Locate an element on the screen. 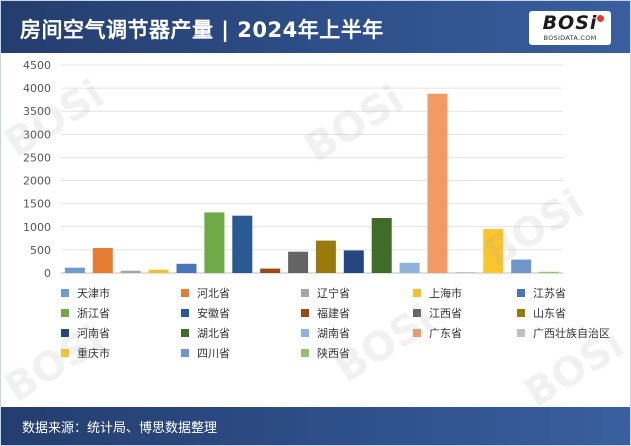 The image size is (631, 446). source-note: 数据来源：统计局、博思数据整理 is located at coordinates (120, 428).